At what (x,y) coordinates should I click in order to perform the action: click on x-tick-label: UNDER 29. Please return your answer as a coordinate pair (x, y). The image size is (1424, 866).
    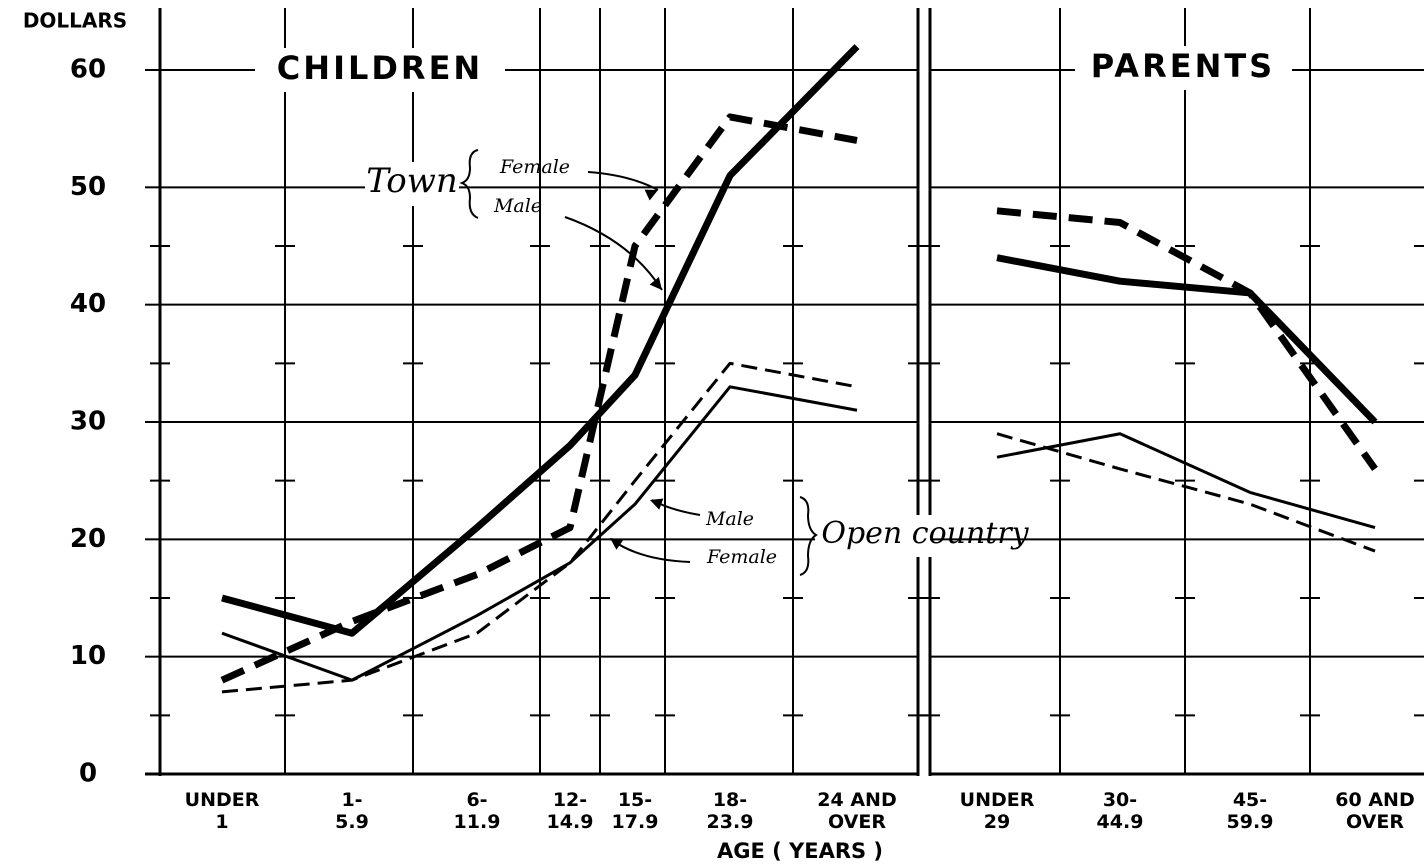
    Looking at the image, I should click on (997, 811).